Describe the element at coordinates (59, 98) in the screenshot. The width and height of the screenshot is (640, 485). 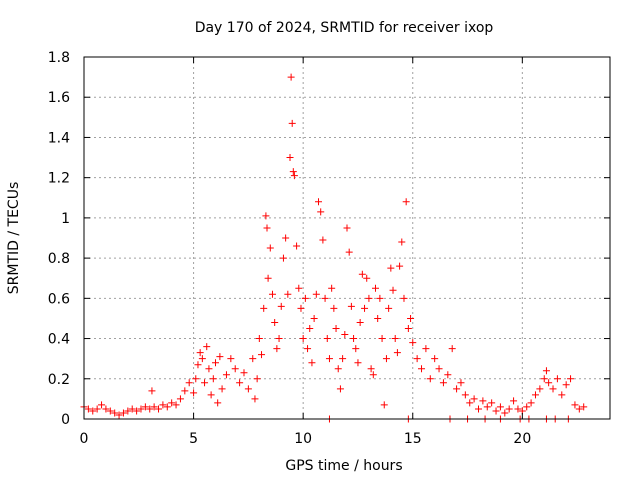
I see `y-tick-label: 1.6` at that location.